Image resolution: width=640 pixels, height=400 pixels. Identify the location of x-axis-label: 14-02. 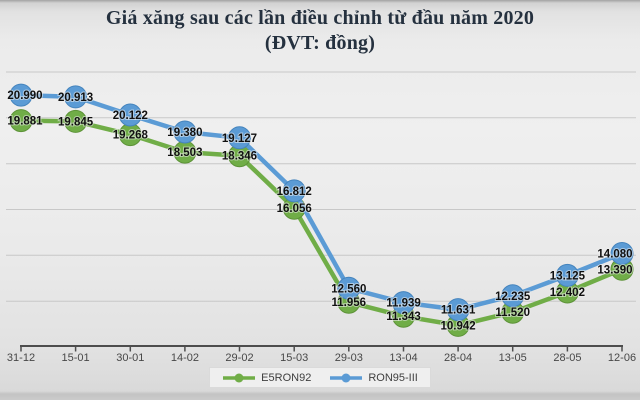
(185, 358).